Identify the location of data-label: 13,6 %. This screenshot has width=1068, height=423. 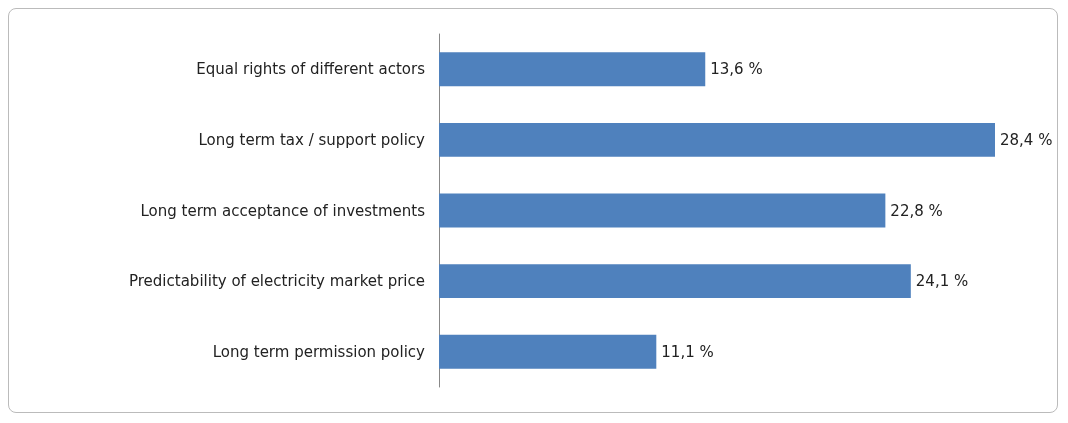
(736, 69).